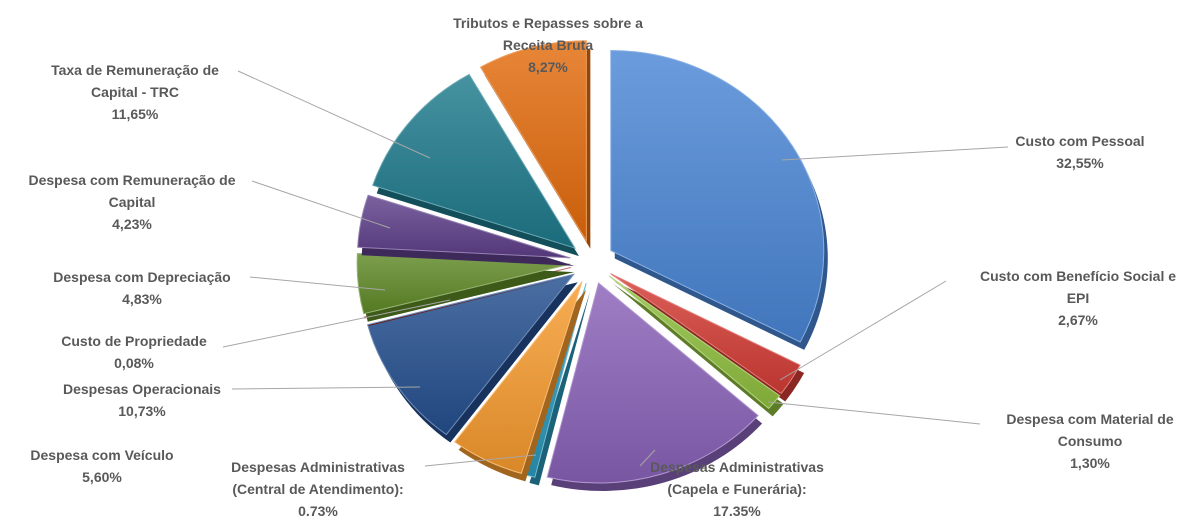 The height and width of the screenshot is (516, 1189). Describe the element at coordinates (134, 341) in the screenshot. I see `slice-category-label: Custo de Propriedade` at that location.